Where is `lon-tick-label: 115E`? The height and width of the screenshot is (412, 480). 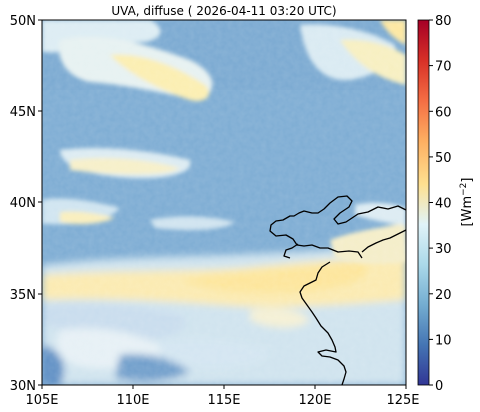
lon-tick-label: 115E is located at coordinates (223, 400).